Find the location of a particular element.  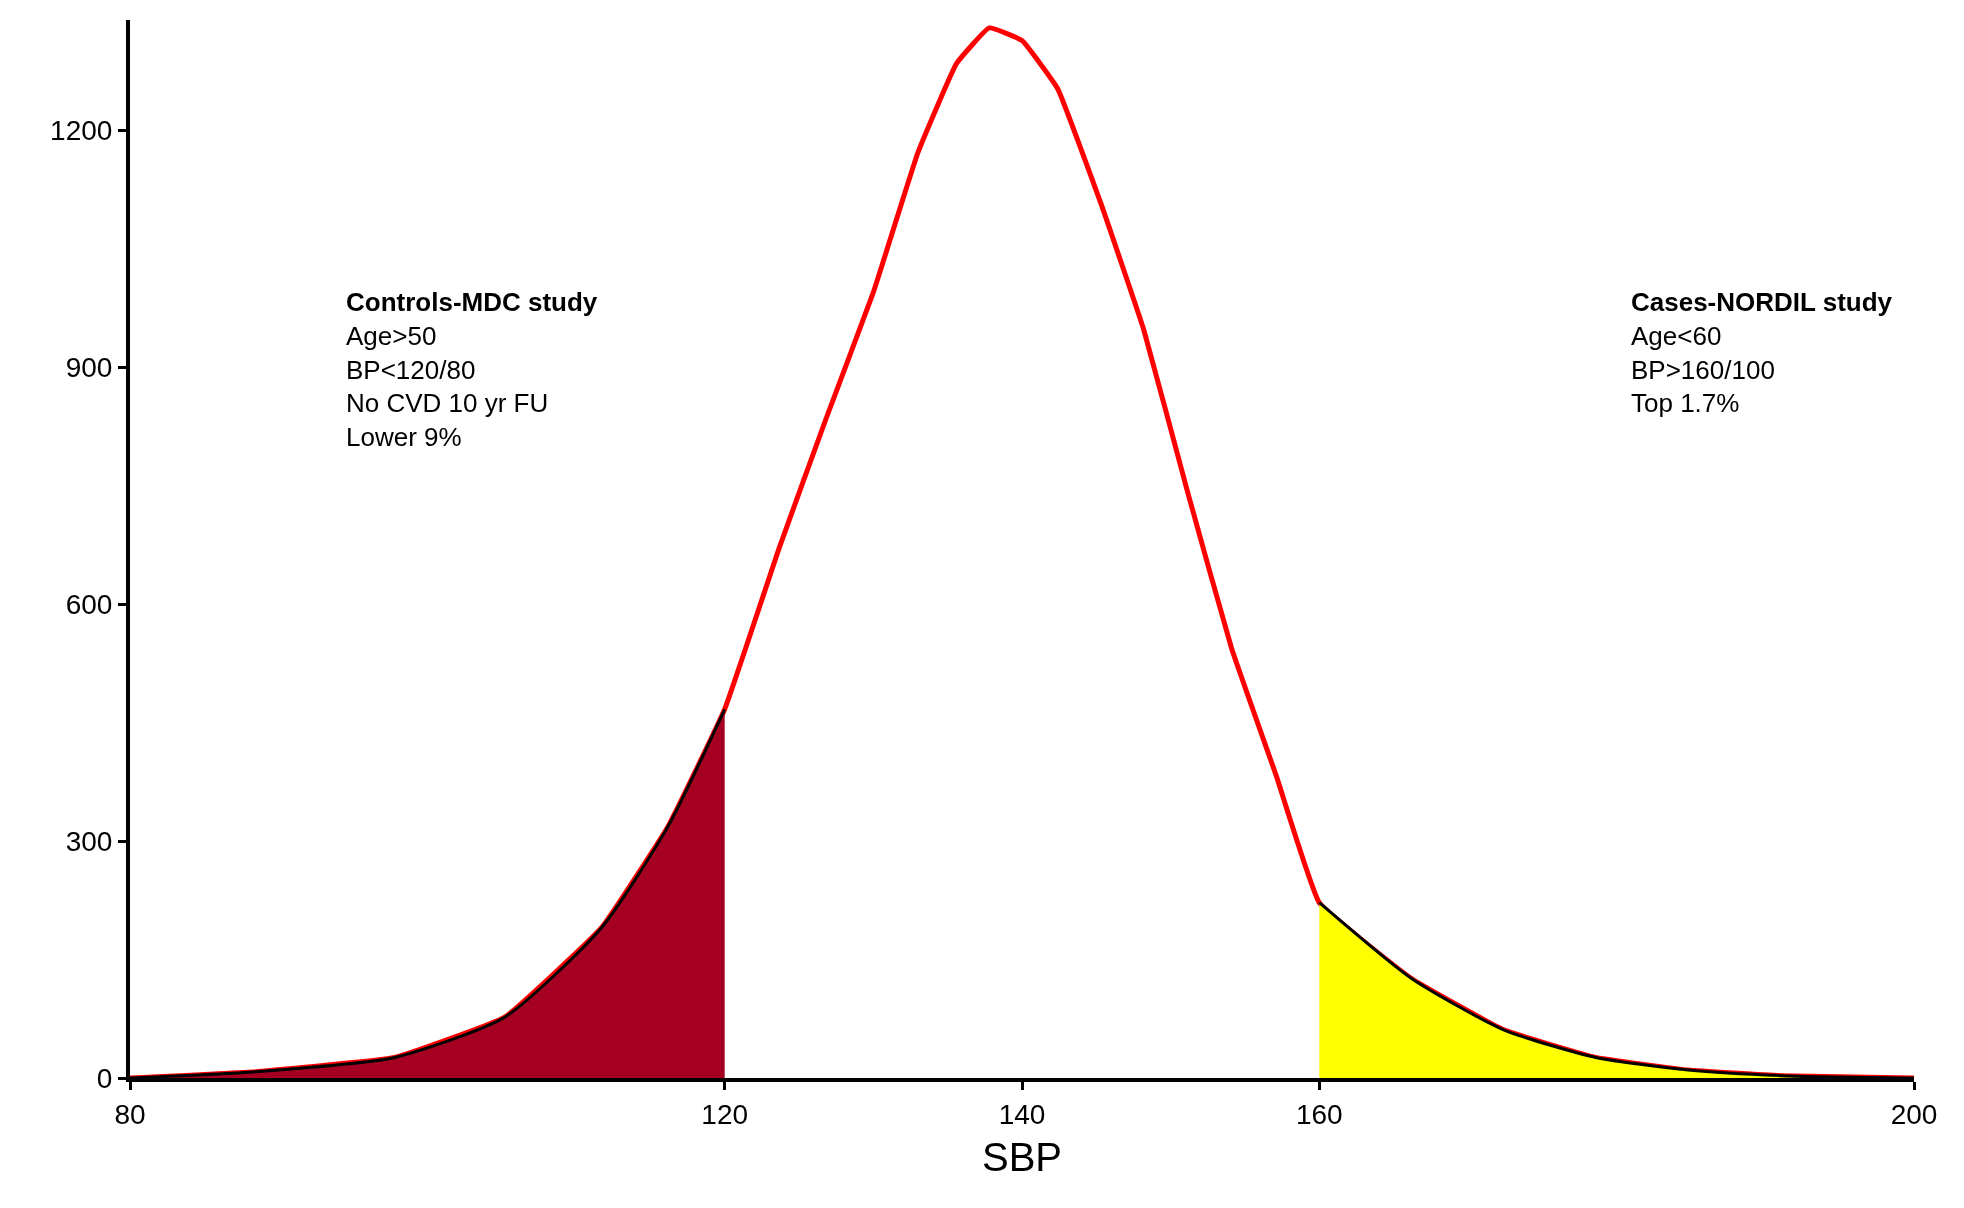

y-tick-label: 1200 is located at coordinates (81, 131).